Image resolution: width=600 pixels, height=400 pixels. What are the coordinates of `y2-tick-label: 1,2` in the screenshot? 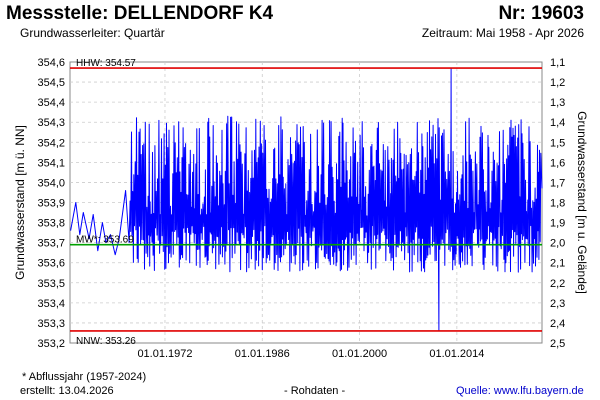 It's located at (557, 83).